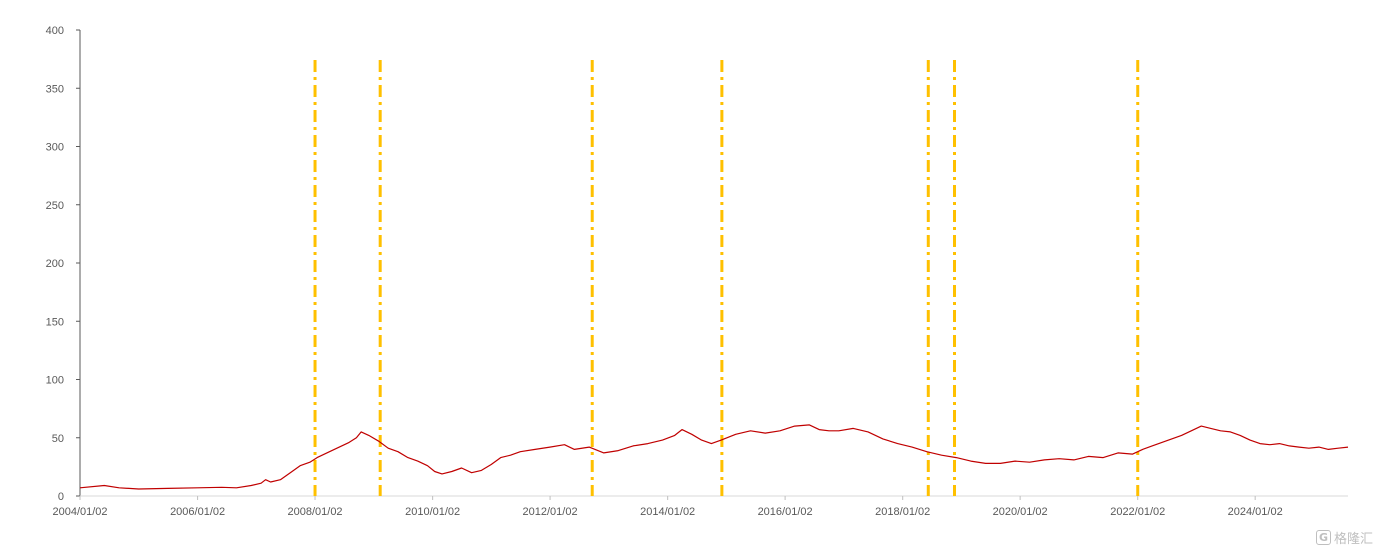 The width and height of the screenshot is (1383, 553). I want to click on watermark-logo-icon: G, so click(1323, 537).